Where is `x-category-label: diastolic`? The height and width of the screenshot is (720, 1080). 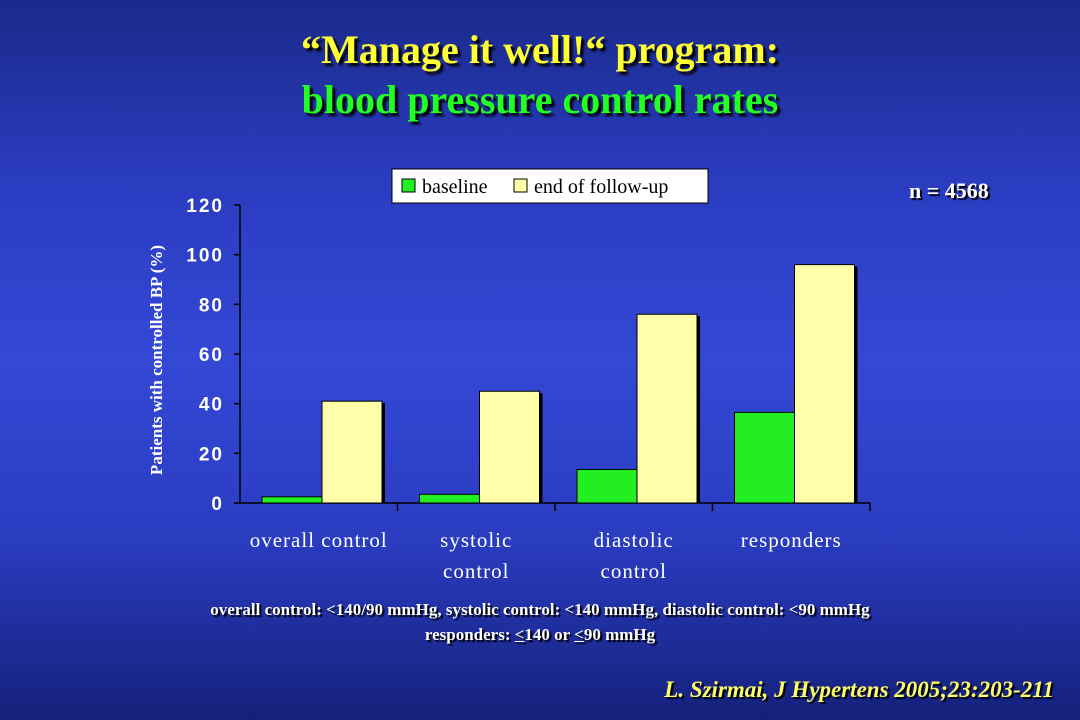
x-category-label: diastolic is located at coordinates (634, 540).